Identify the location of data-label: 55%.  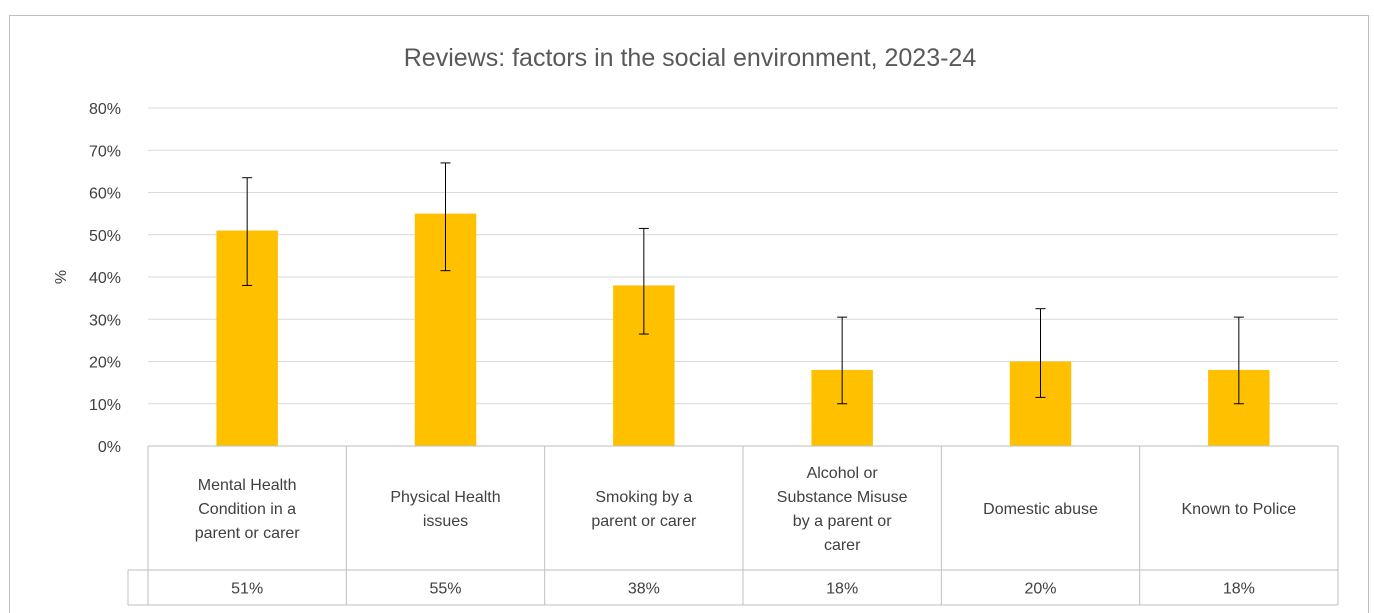
(445, 589).